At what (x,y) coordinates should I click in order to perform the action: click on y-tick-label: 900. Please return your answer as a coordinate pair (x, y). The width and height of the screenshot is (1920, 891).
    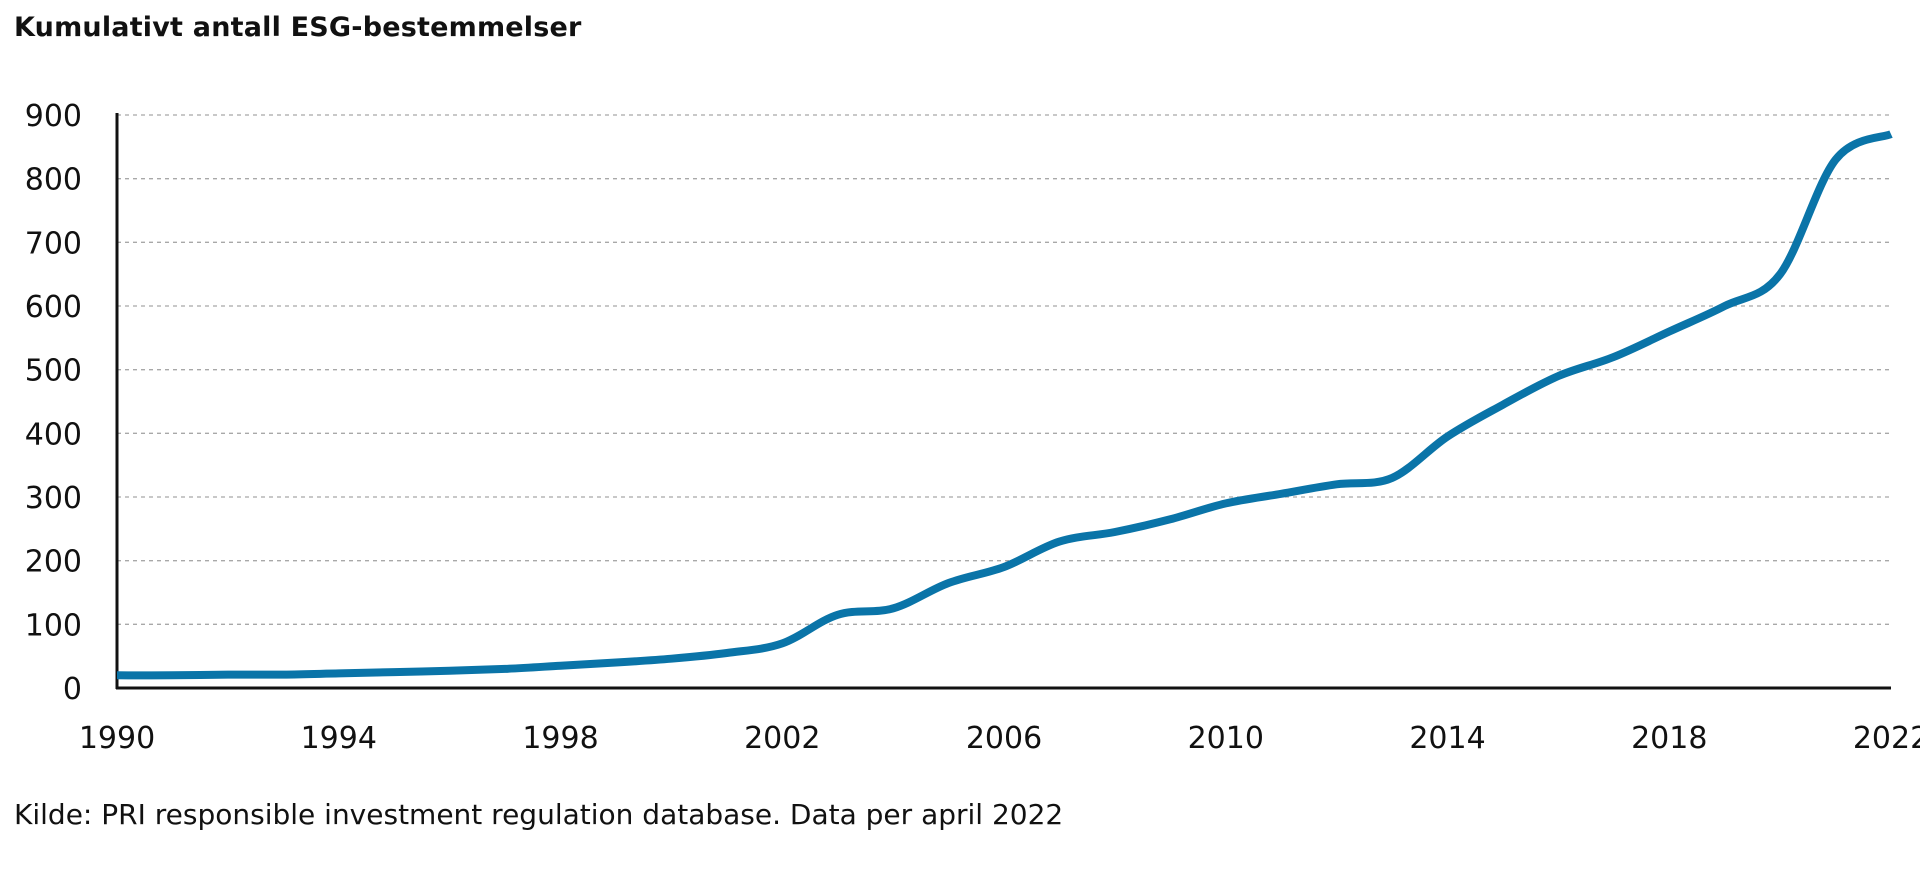
    Looking at the image, I should click on (53, 116).